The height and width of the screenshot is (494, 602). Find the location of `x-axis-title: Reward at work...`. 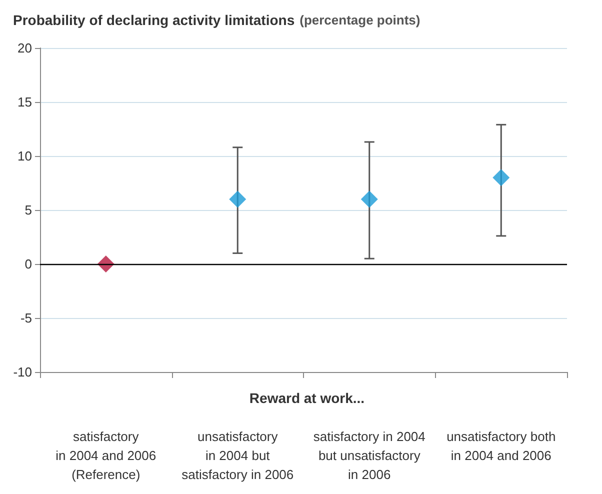

x-axis-title: Reward at work... is located at coordinates (307, 398).